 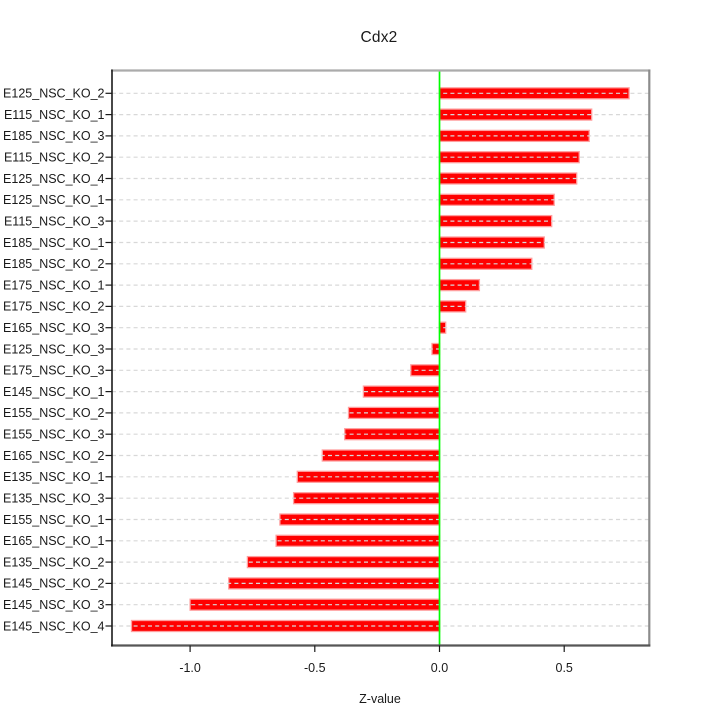 I want to click on bar, so click(x=491, y=242).